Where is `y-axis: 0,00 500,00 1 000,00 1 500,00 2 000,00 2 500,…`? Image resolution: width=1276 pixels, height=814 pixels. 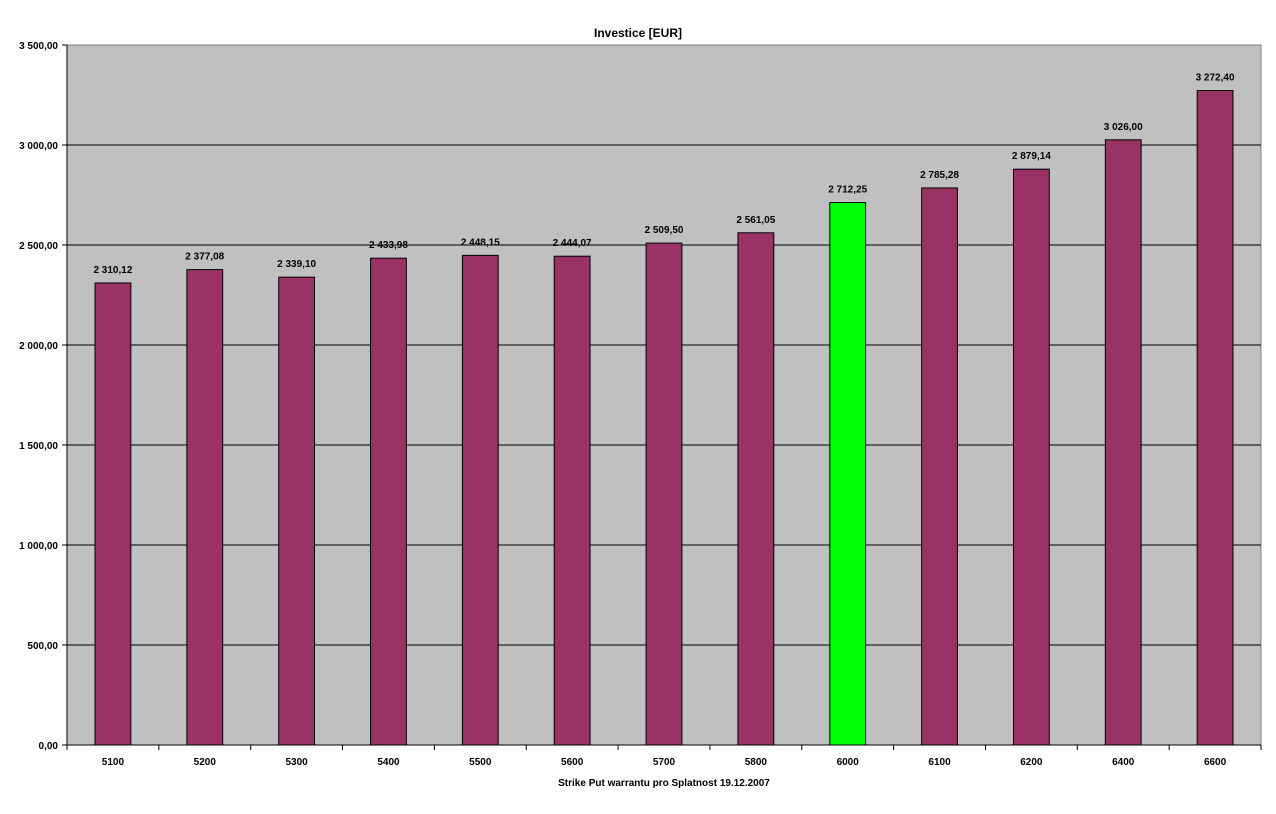 y-axis: 0,00 500,00 1 000,00 1 500,00 2 000,00 2 500,… is located at coordinates (43, 396).